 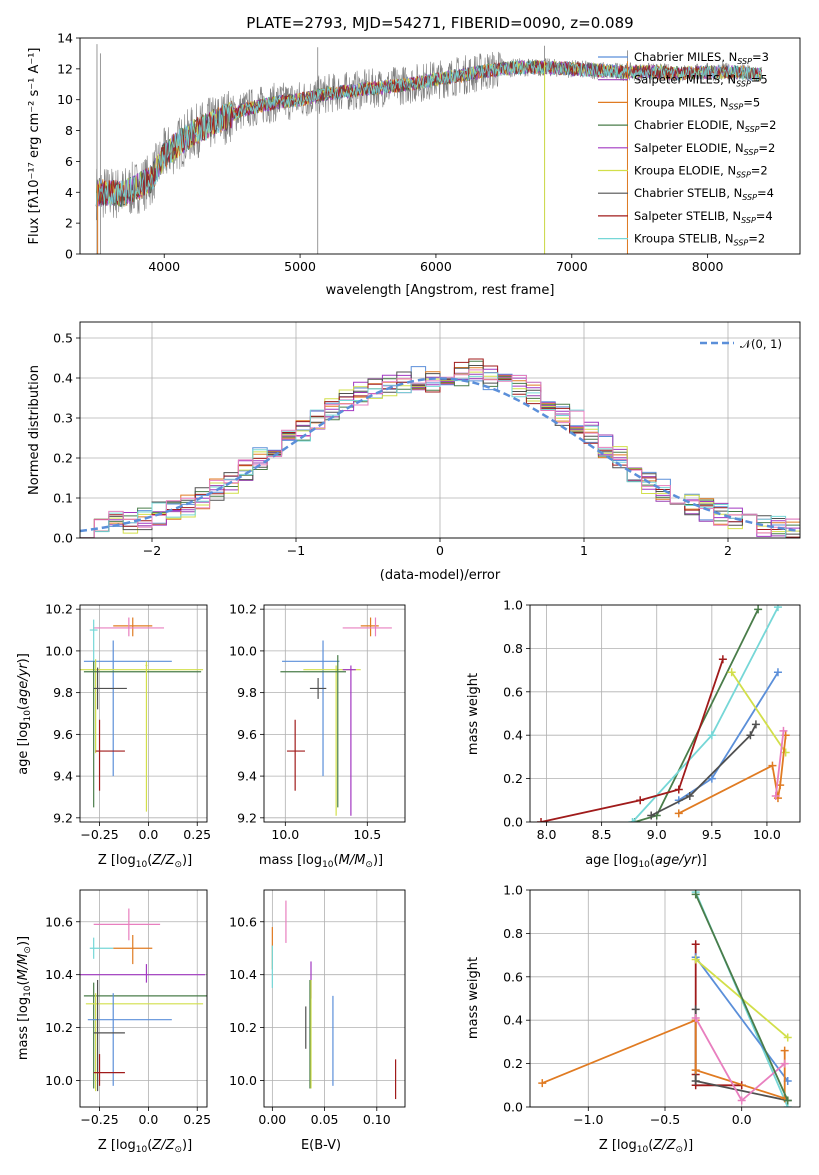 I want to click on legend-item: Kroupa STELIB, NSSP=2, so click(x=681, y=240).